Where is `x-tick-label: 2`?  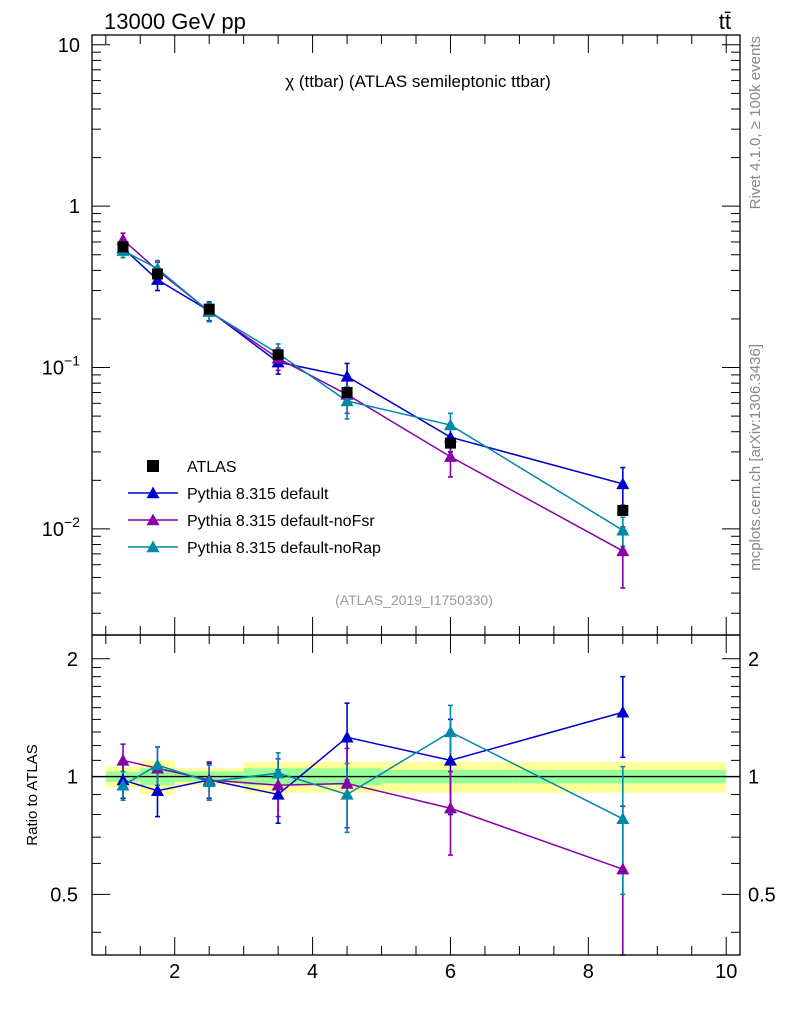 x-tick-label: 2 is located at coordinates (174, 972).